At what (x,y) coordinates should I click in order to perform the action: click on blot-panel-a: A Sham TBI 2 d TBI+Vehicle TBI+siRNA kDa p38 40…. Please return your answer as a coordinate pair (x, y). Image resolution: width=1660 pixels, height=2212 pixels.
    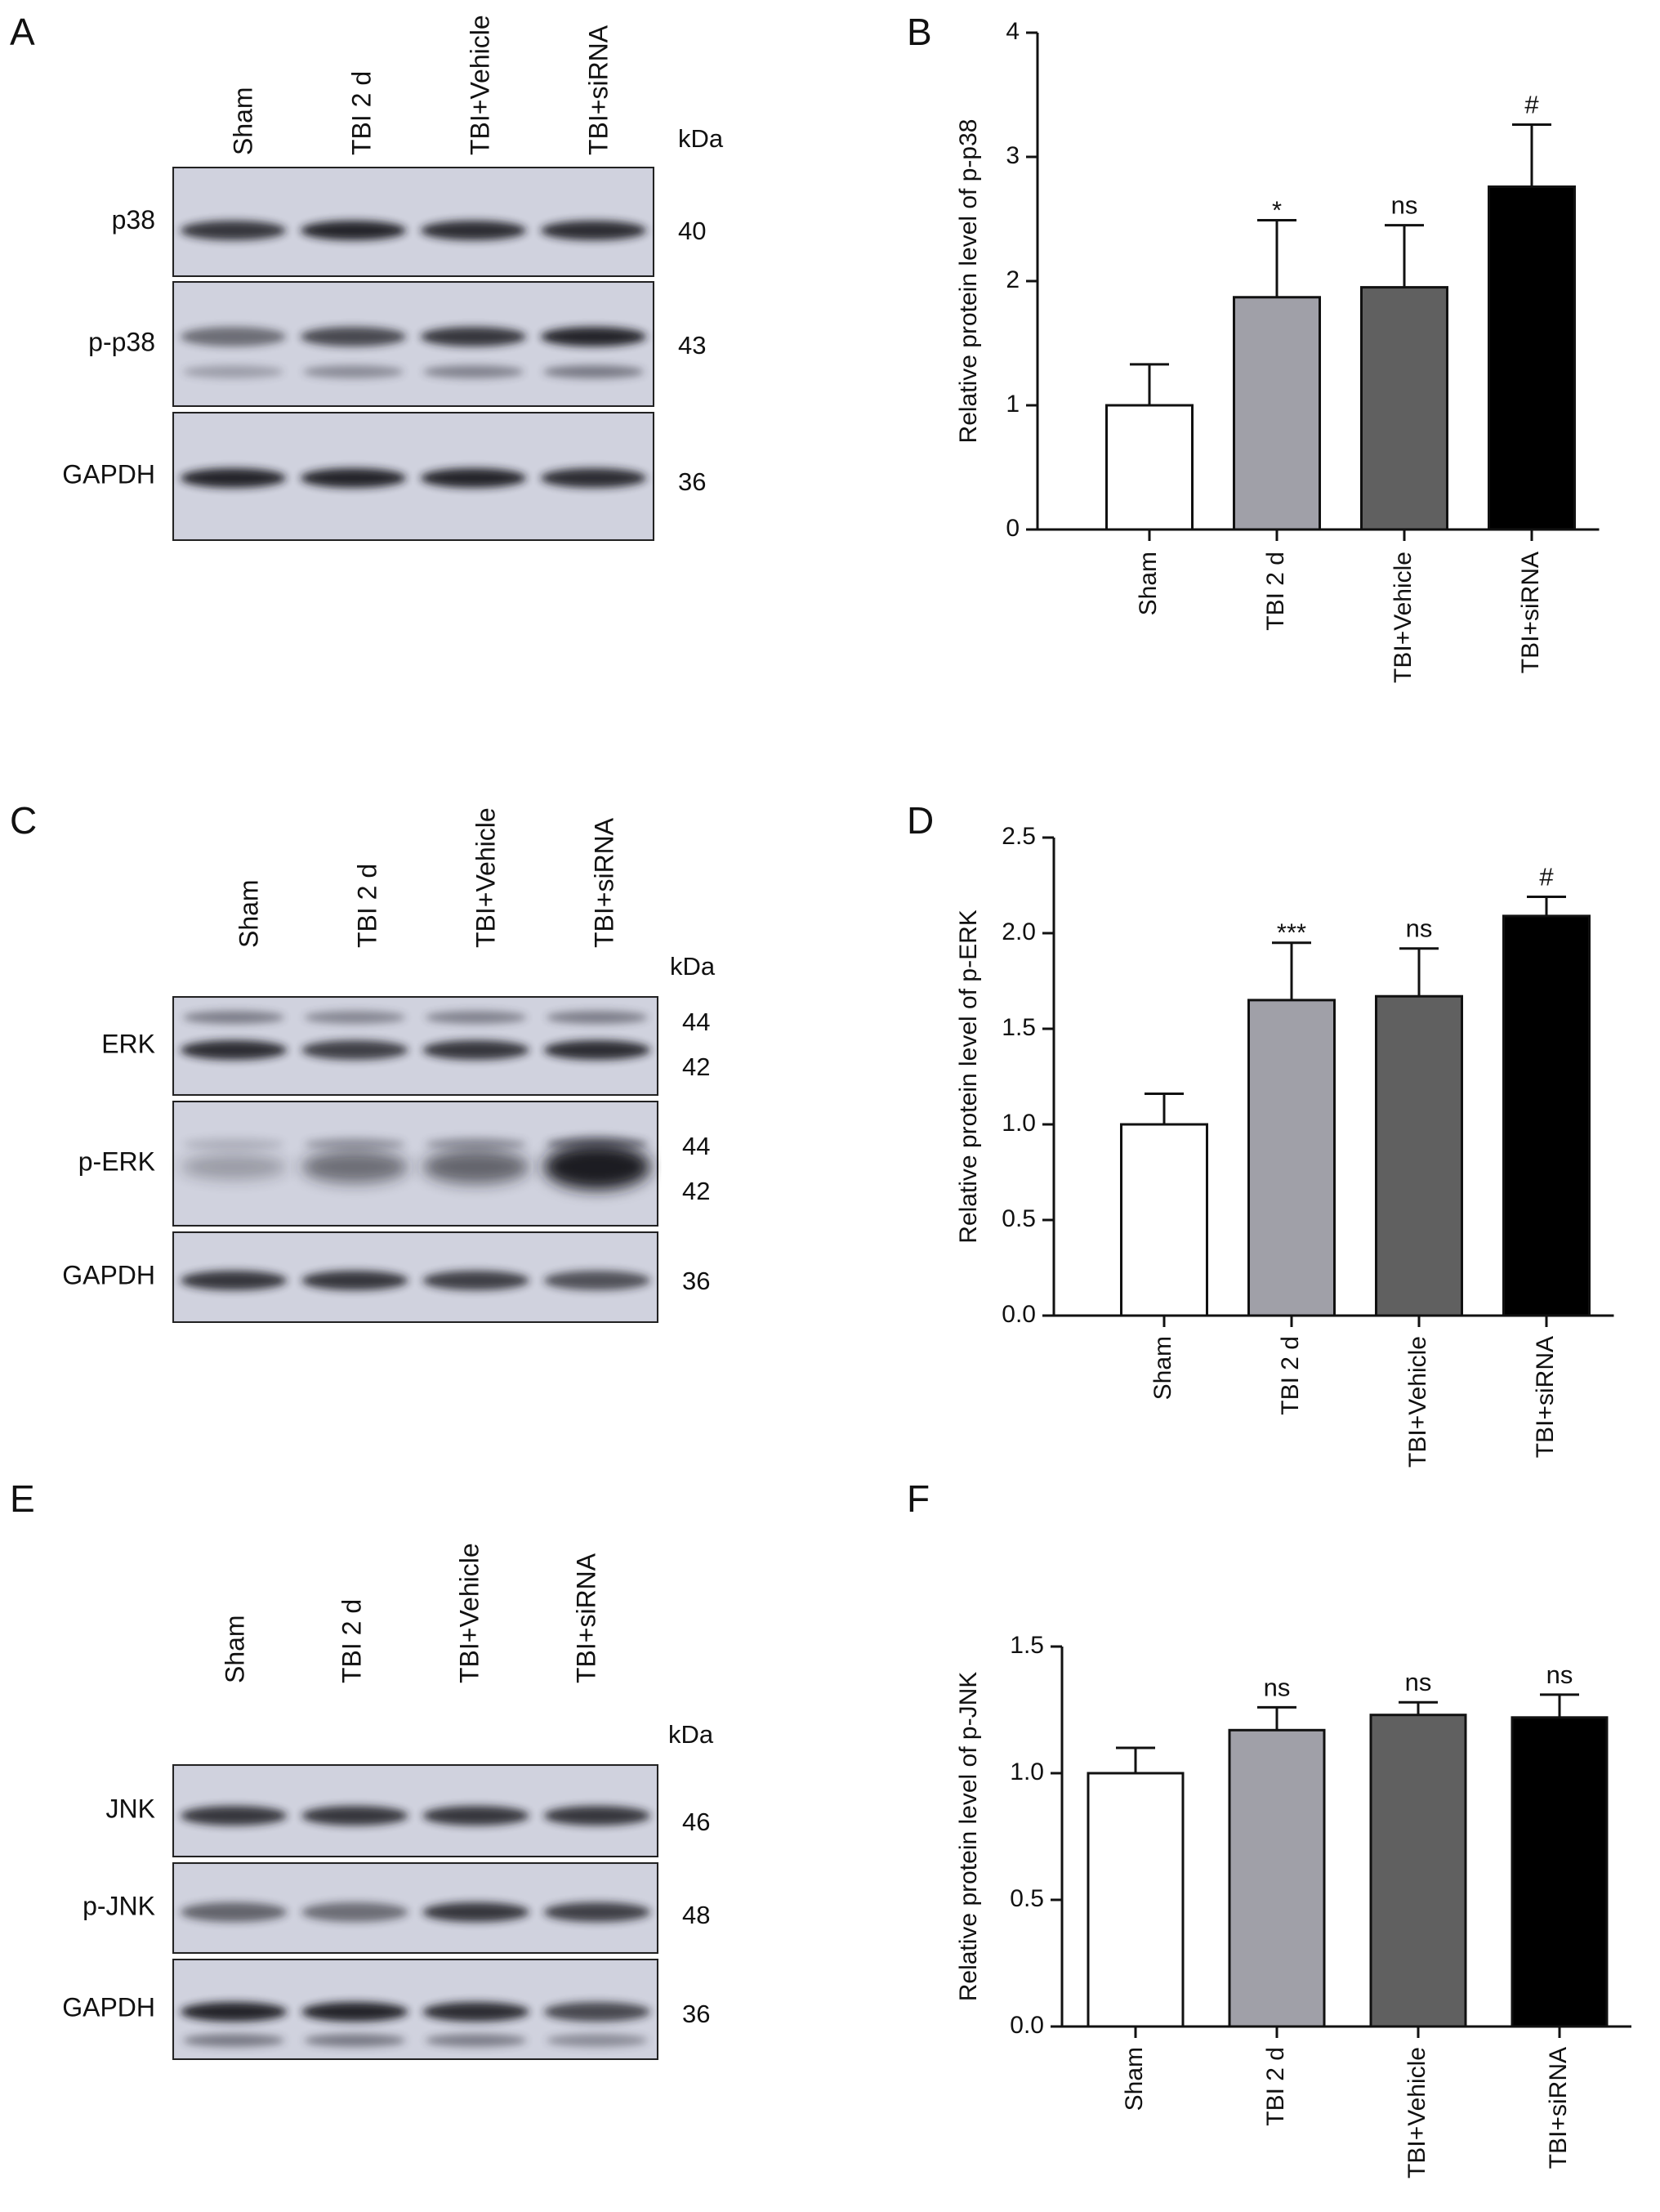
    Looking at the image, I should click on (367, 276).